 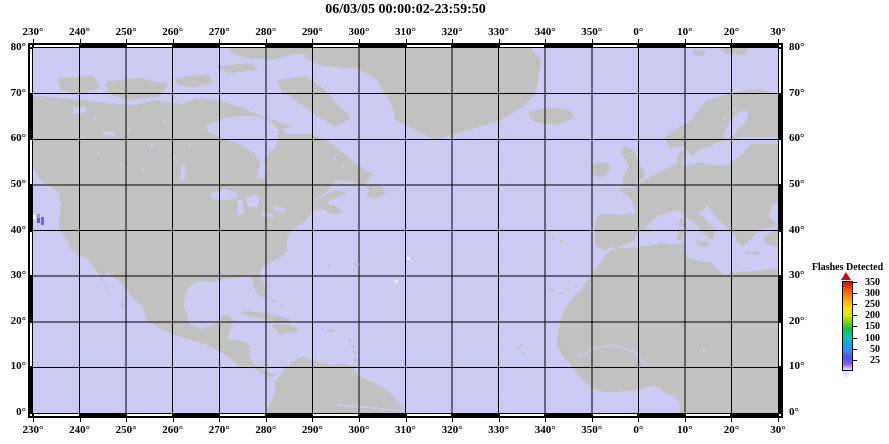 What do you see at coordinates (18, 229) in the screenshot?
I see `lat-label-left: 40°` at bounding box center [18, 229].